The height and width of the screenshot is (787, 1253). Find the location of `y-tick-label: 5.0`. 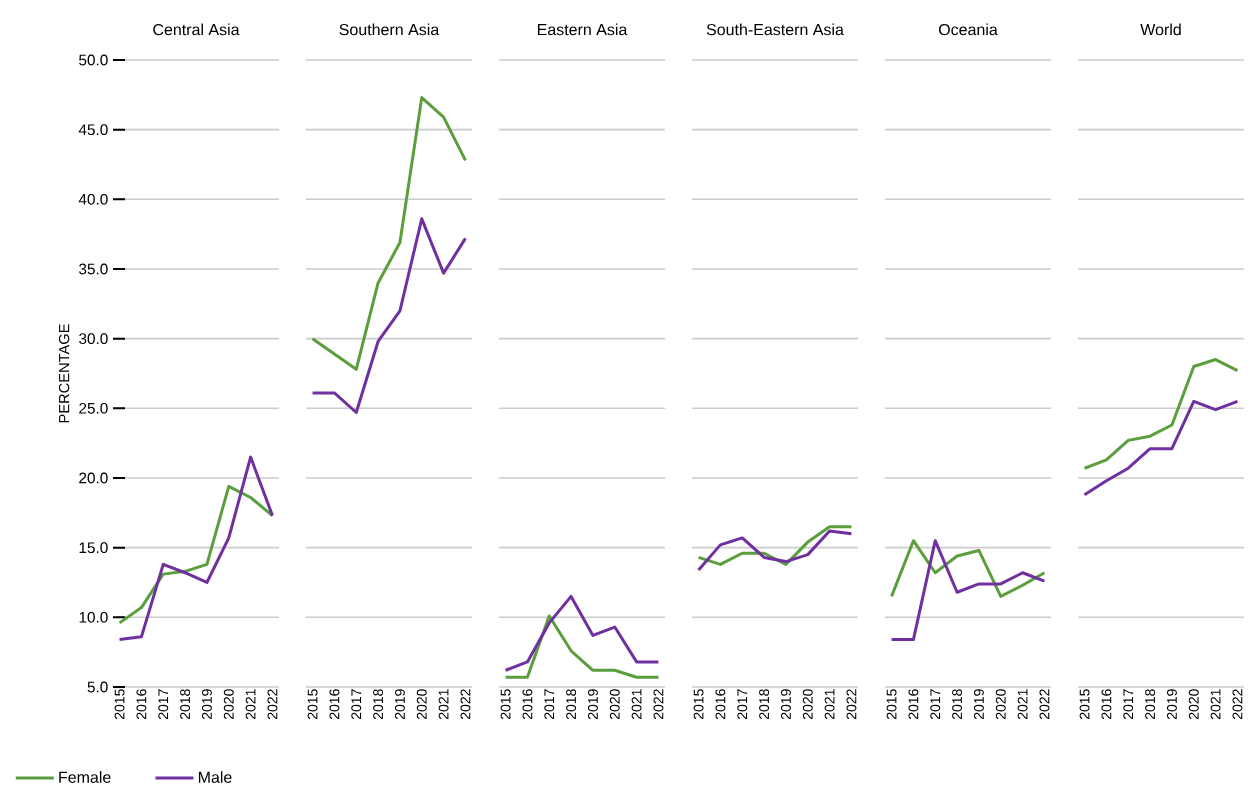

y-tick-label: 5.0 is located at coordinates (97, 687).